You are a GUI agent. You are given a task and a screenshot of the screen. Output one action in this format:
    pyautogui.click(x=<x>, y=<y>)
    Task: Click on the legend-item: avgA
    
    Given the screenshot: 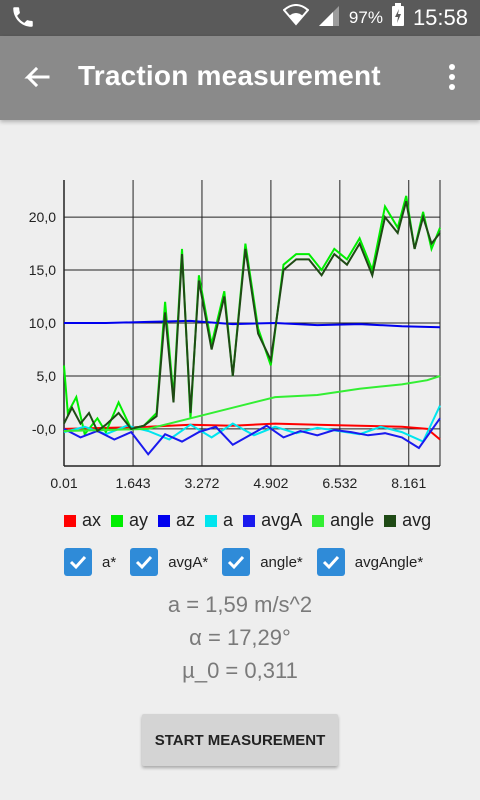 What is the action you would take?
    pyautogui.click(x=272, y=520)
    